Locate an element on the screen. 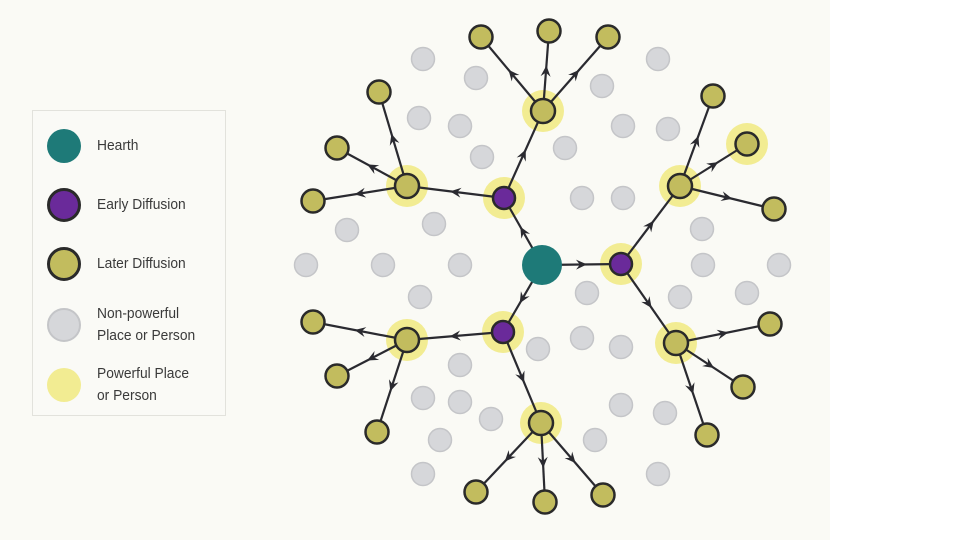 The height and width of the screenshot is (540, 960). legend-label: Later Diffusion is located at coordinates (141, 263).